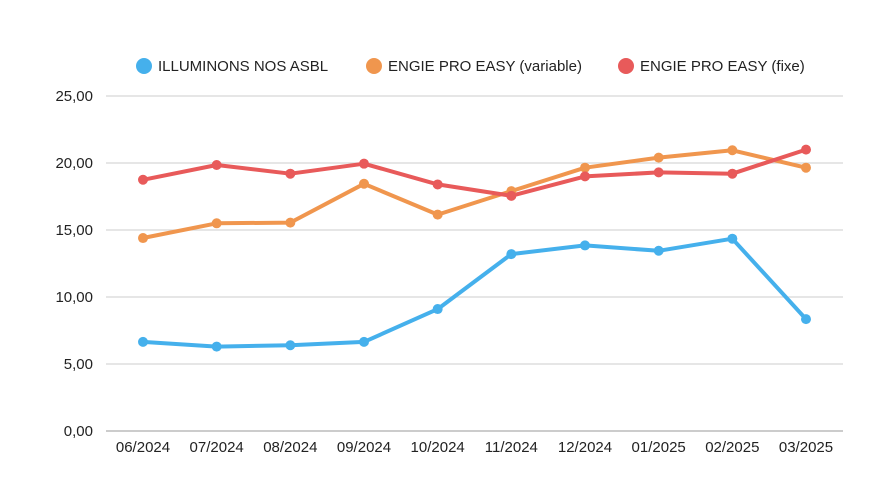 This screenshot has height=503, width=895. What do you see at coordinates (806, 447) in the screenshot?
I see `x-tick-label: 03/2025` at bounding box center [806, 447].